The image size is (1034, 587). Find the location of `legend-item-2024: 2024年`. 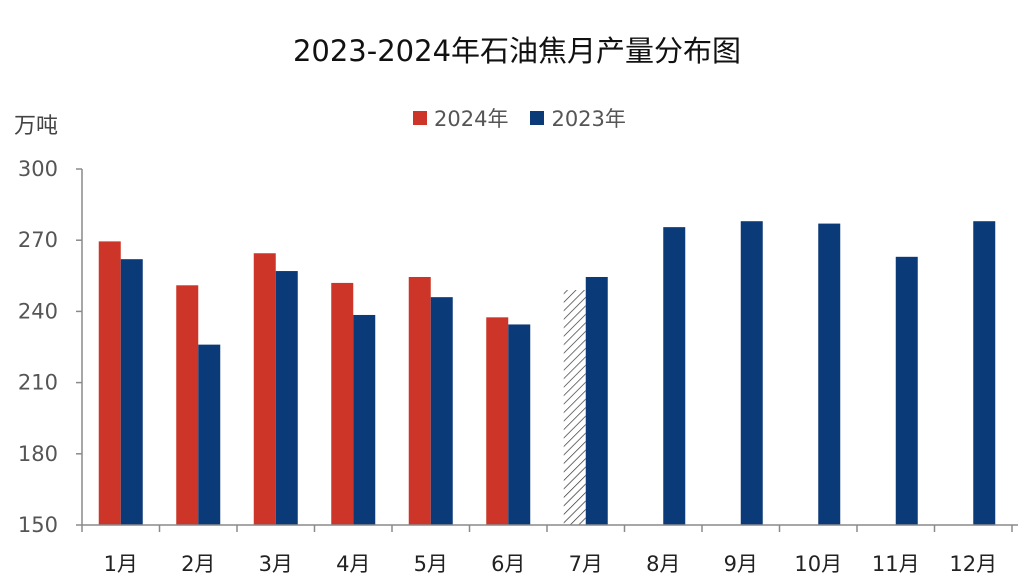

legend-item-2024: 2024年 is located at coordinates (460, 118).